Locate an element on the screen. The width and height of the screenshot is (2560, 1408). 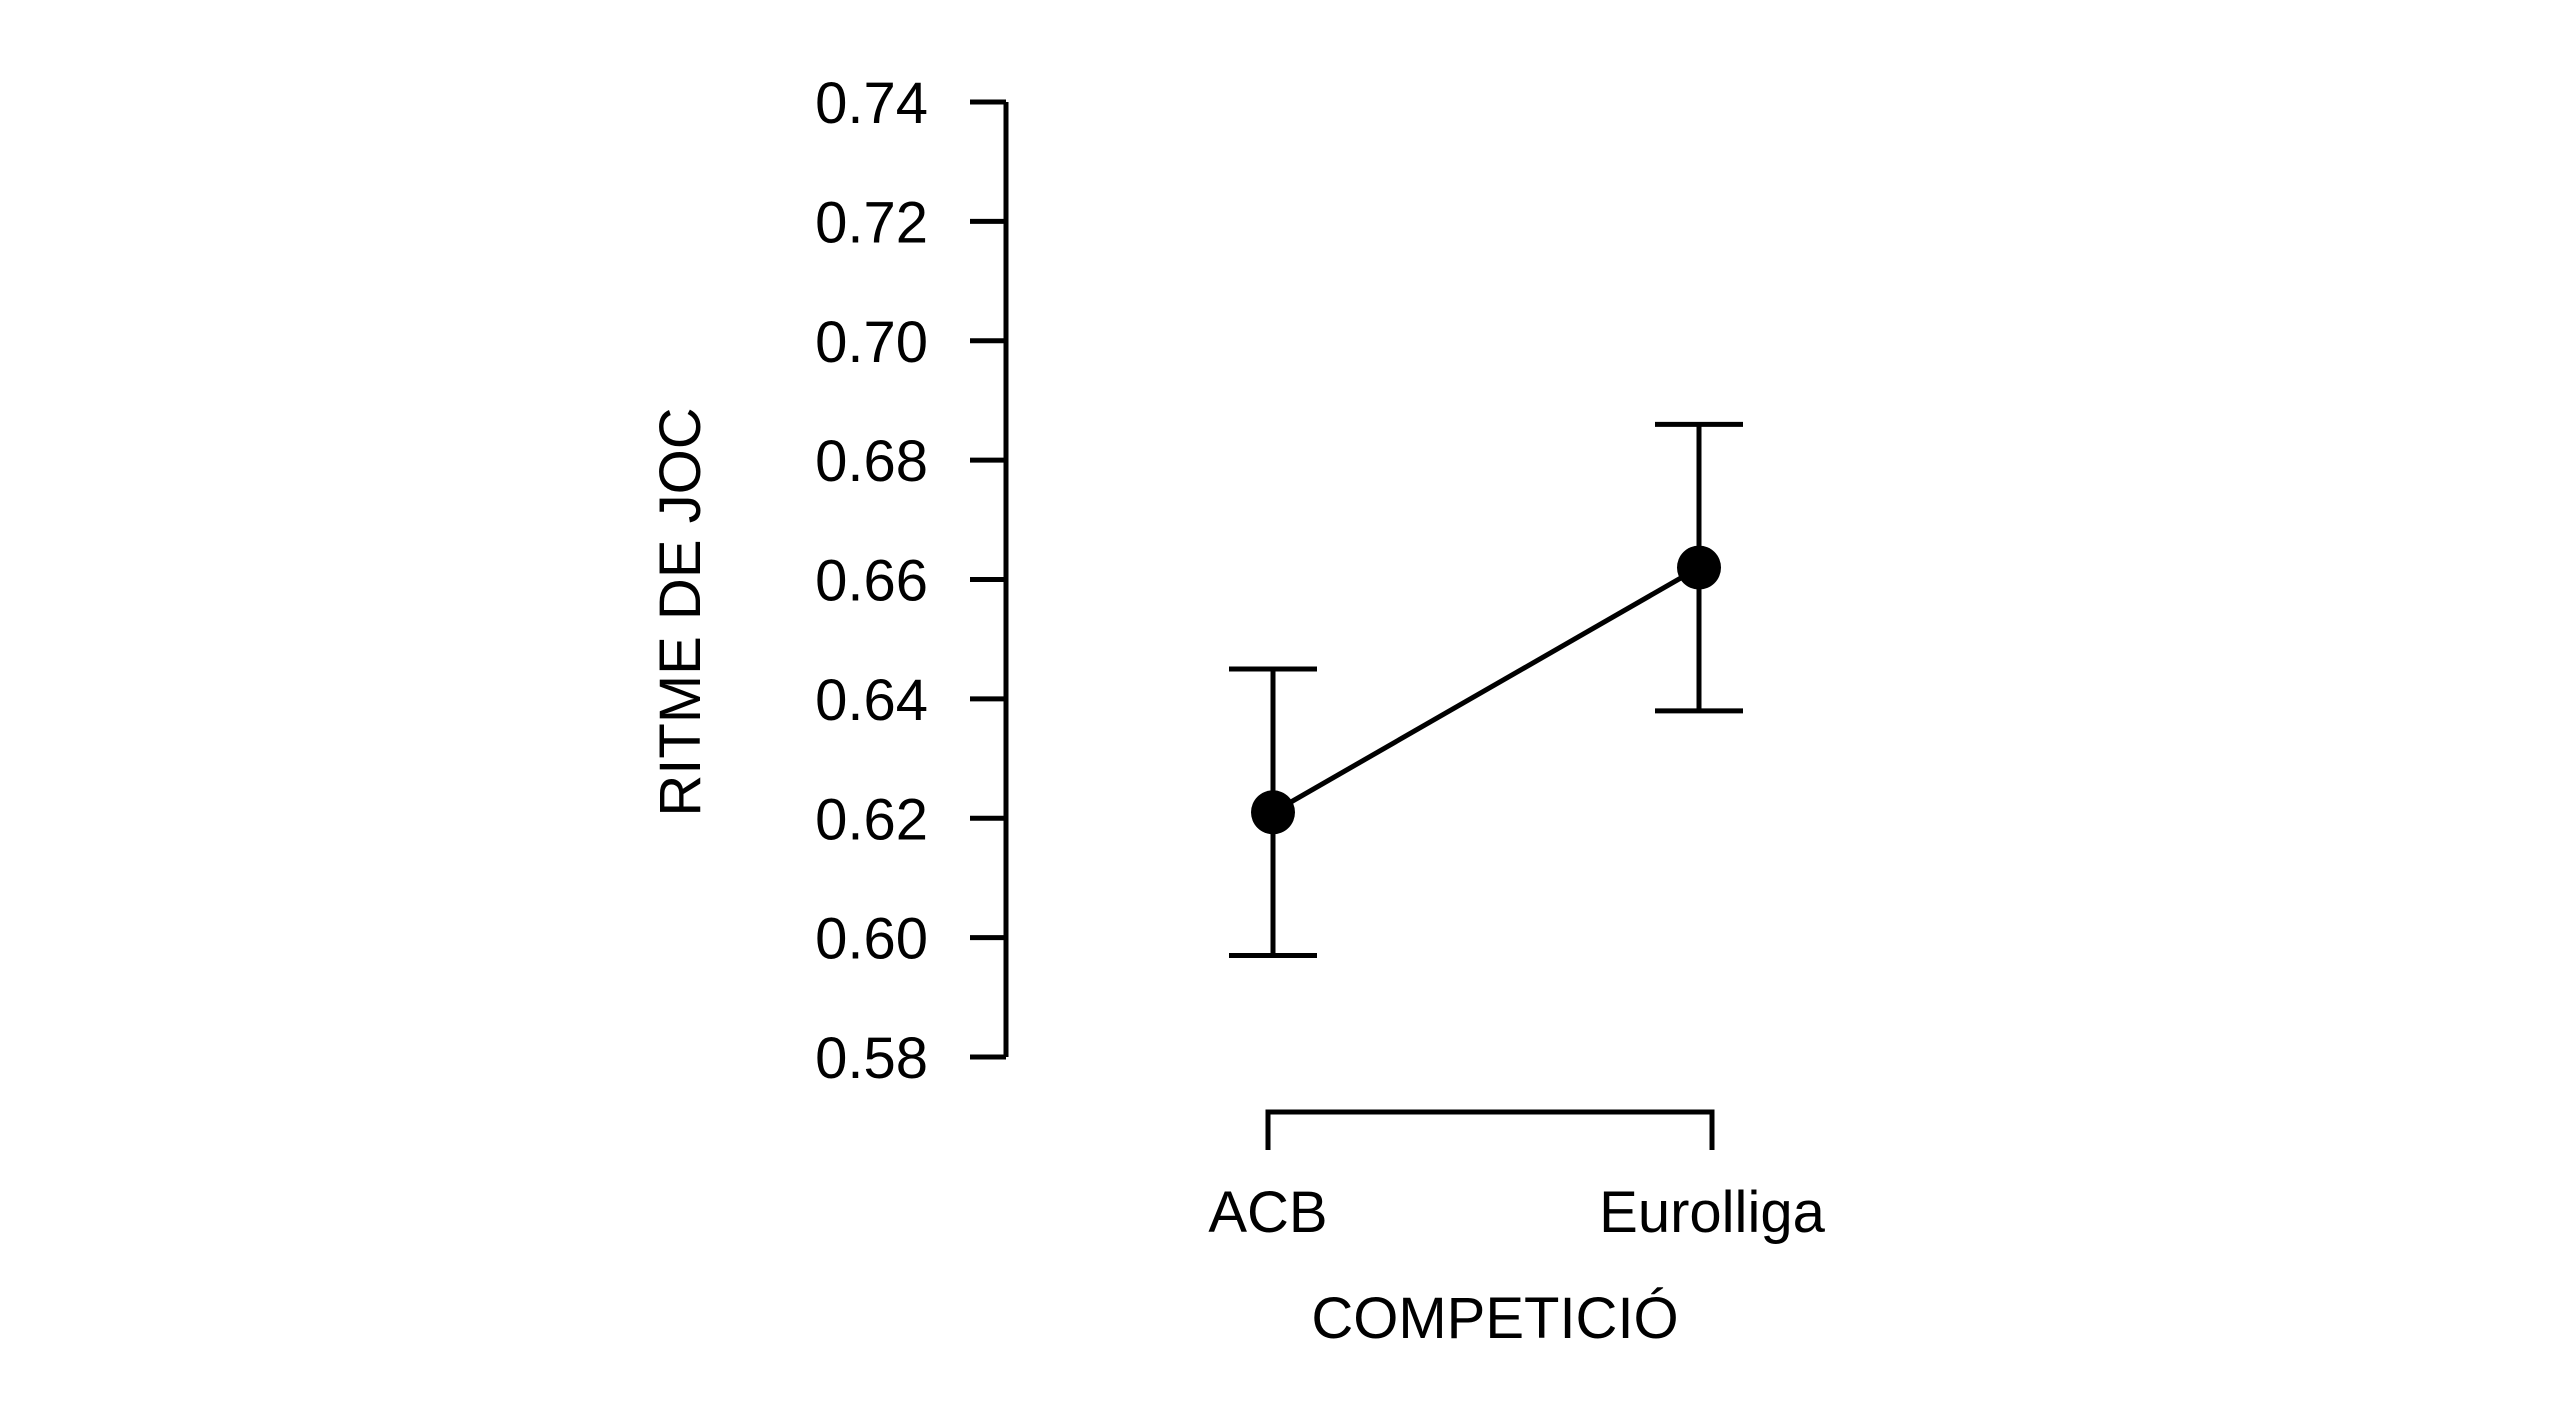
series-line is located at coordinates (1486, 690).